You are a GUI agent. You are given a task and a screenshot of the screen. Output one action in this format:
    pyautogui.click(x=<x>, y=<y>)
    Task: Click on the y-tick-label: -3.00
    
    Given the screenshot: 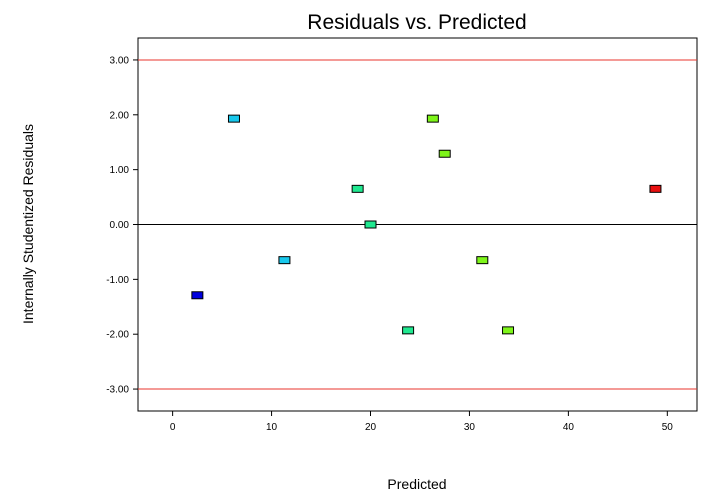 What is the action you would take?
    pyautogui.click(x=117, y=390)
    